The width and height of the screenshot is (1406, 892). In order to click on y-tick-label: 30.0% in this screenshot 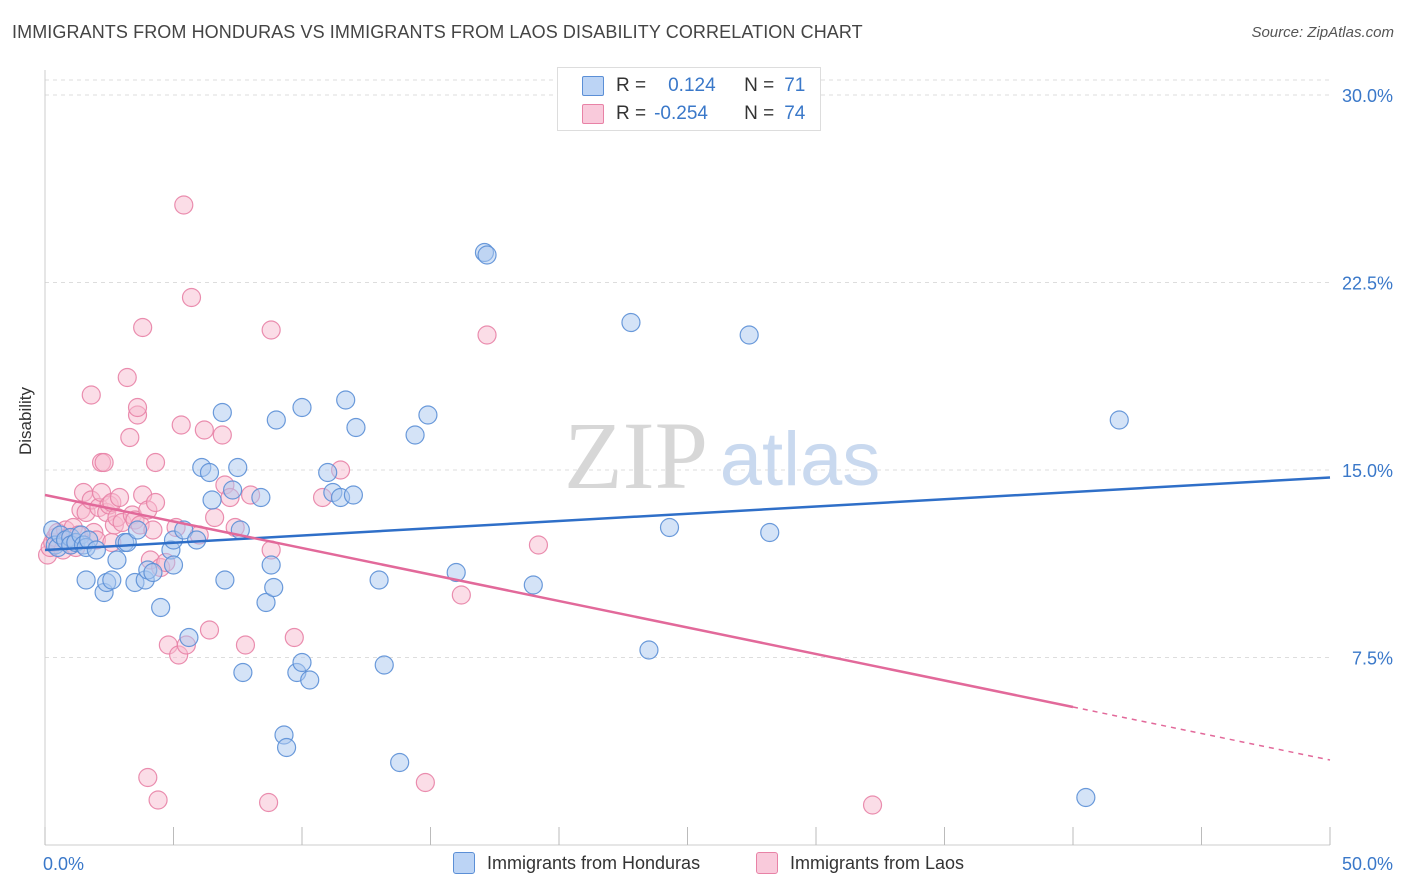, I will do `click(1367, 96)`.